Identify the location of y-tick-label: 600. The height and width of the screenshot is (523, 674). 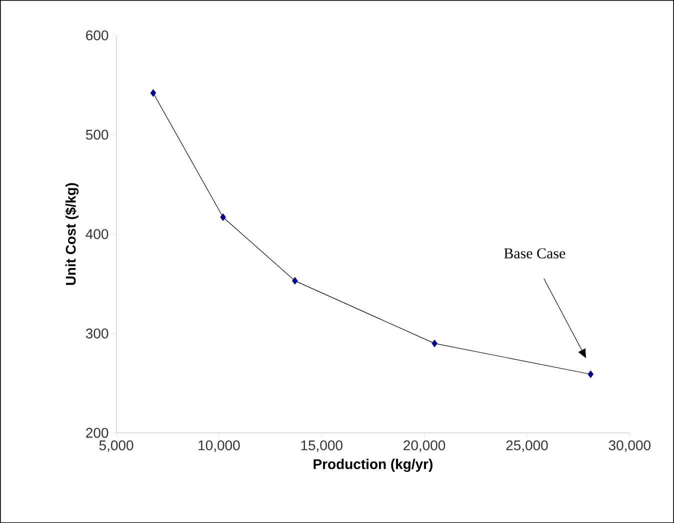
(97, 35).